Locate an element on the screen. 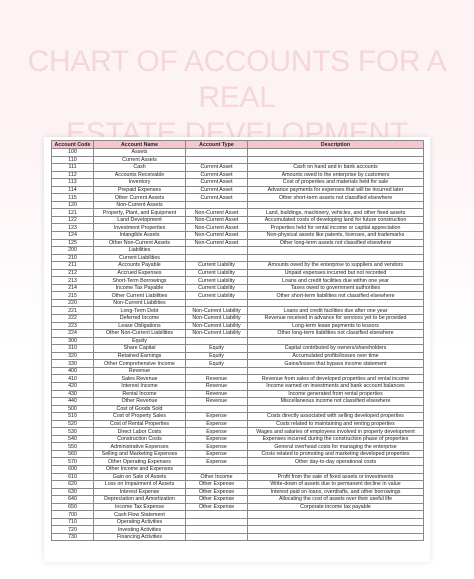  account-code-cell: 530 is located at coordinates (72, 431).